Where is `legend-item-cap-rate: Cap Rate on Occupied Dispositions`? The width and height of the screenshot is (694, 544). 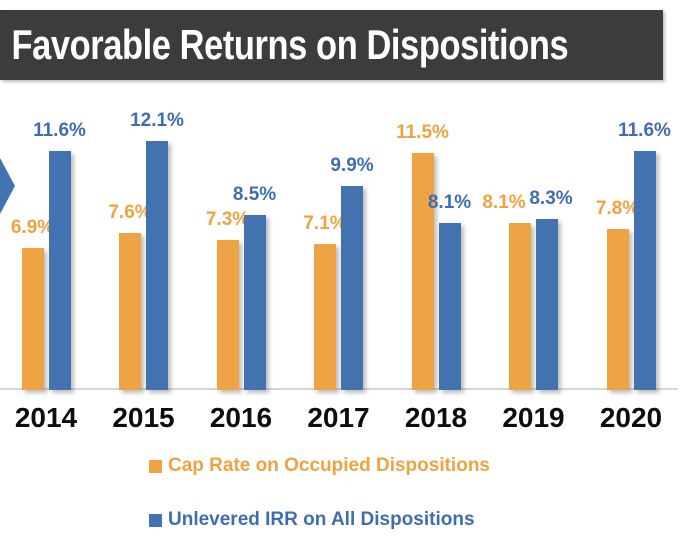 legend-item-cap-rate: Cap Rate on Occupied Dispositions is located at coordinates (319, 466).